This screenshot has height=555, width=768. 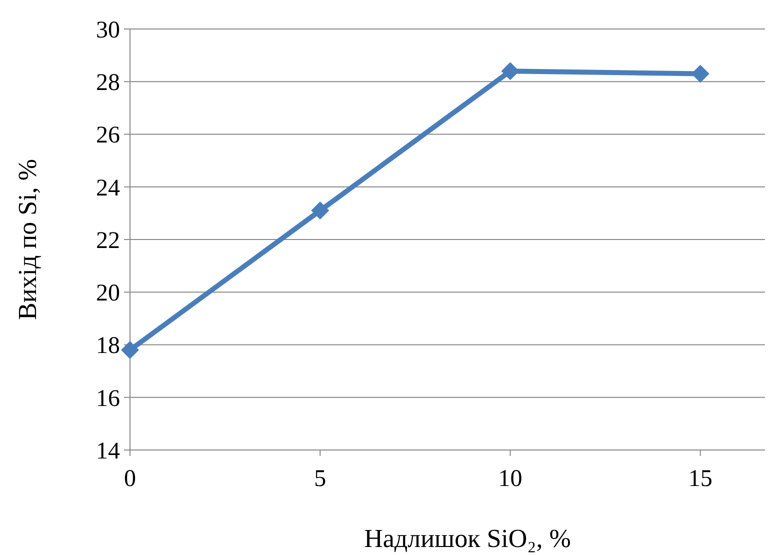 I want to click on x-tick-label: 5, so click(x=320, y=479).